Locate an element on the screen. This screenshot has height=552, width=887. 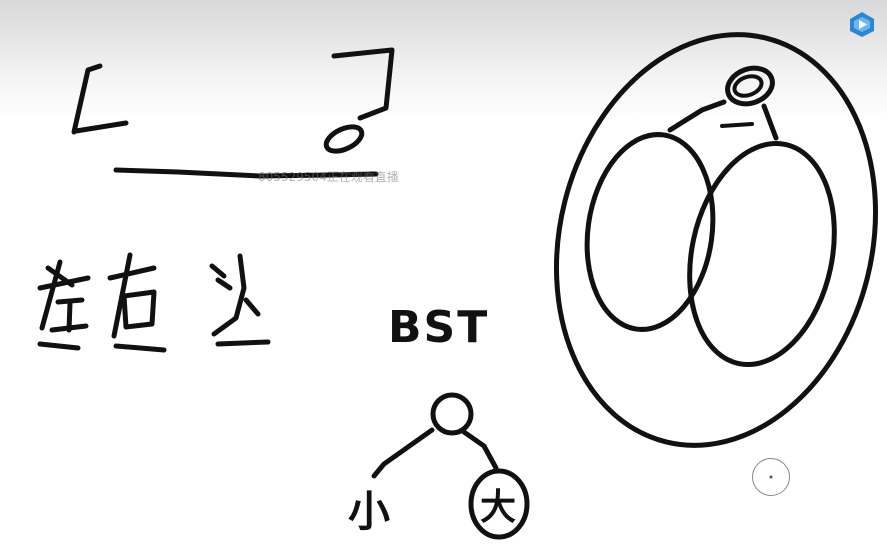
root-right-edge is located at coordinates (770, 122).